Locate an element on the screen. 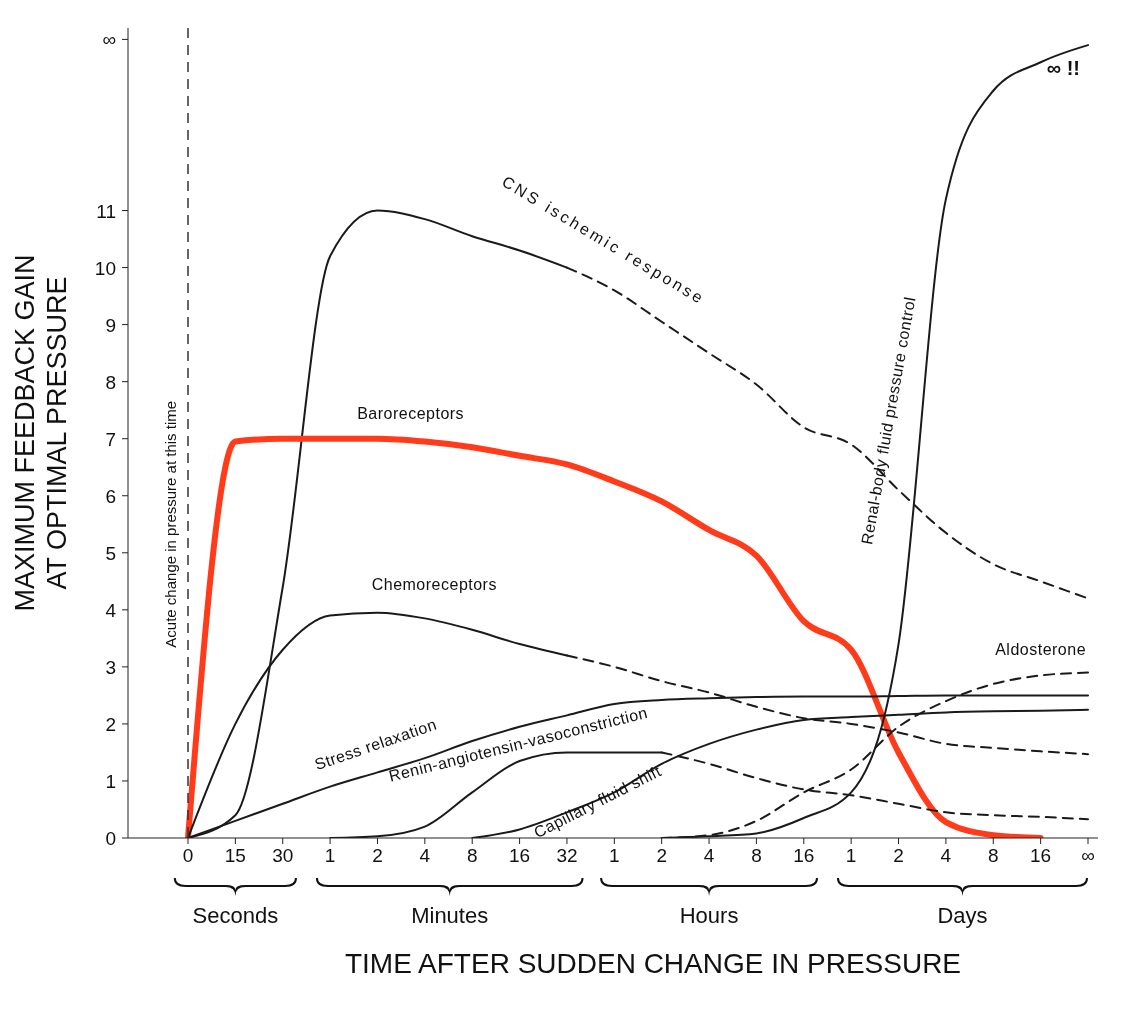 This screenshot has height=1011, width=1131. ref-line-label: Acute change in pressure at this time is located at coordinates (170, 524).